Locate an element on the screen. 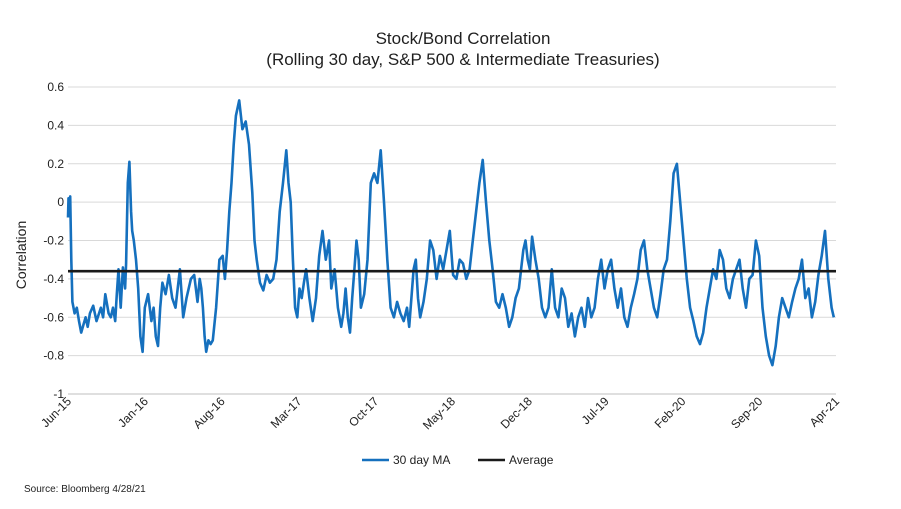 The image size is (901, 509). y-tick-label: 0.2 is located at coordinates (55, 164).